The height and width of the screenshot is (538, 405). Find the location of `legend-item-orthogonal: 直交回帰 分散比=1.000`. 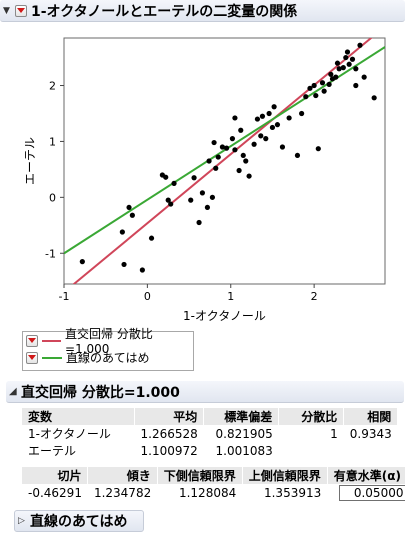

legend-item-orthogonal: 直交回帰 分散比=1.000 is located at coordinates (108, 341).